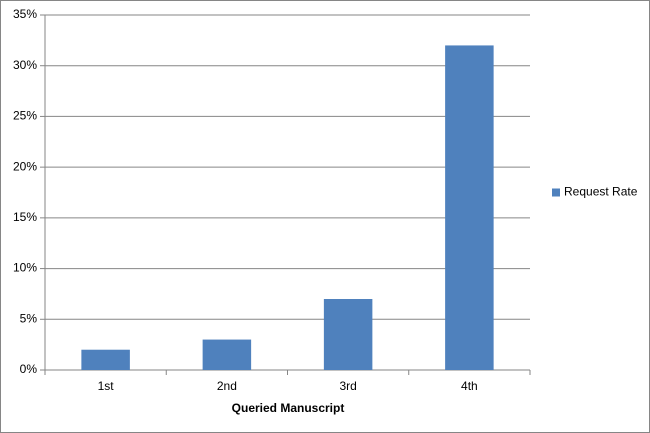 The width and height of the screenshot is (650, 433). What do you see at coordinates (288, 408) in the screenshot?
I see `x-axis-title: Queried Manuscript` at bounding box center [288, 408].